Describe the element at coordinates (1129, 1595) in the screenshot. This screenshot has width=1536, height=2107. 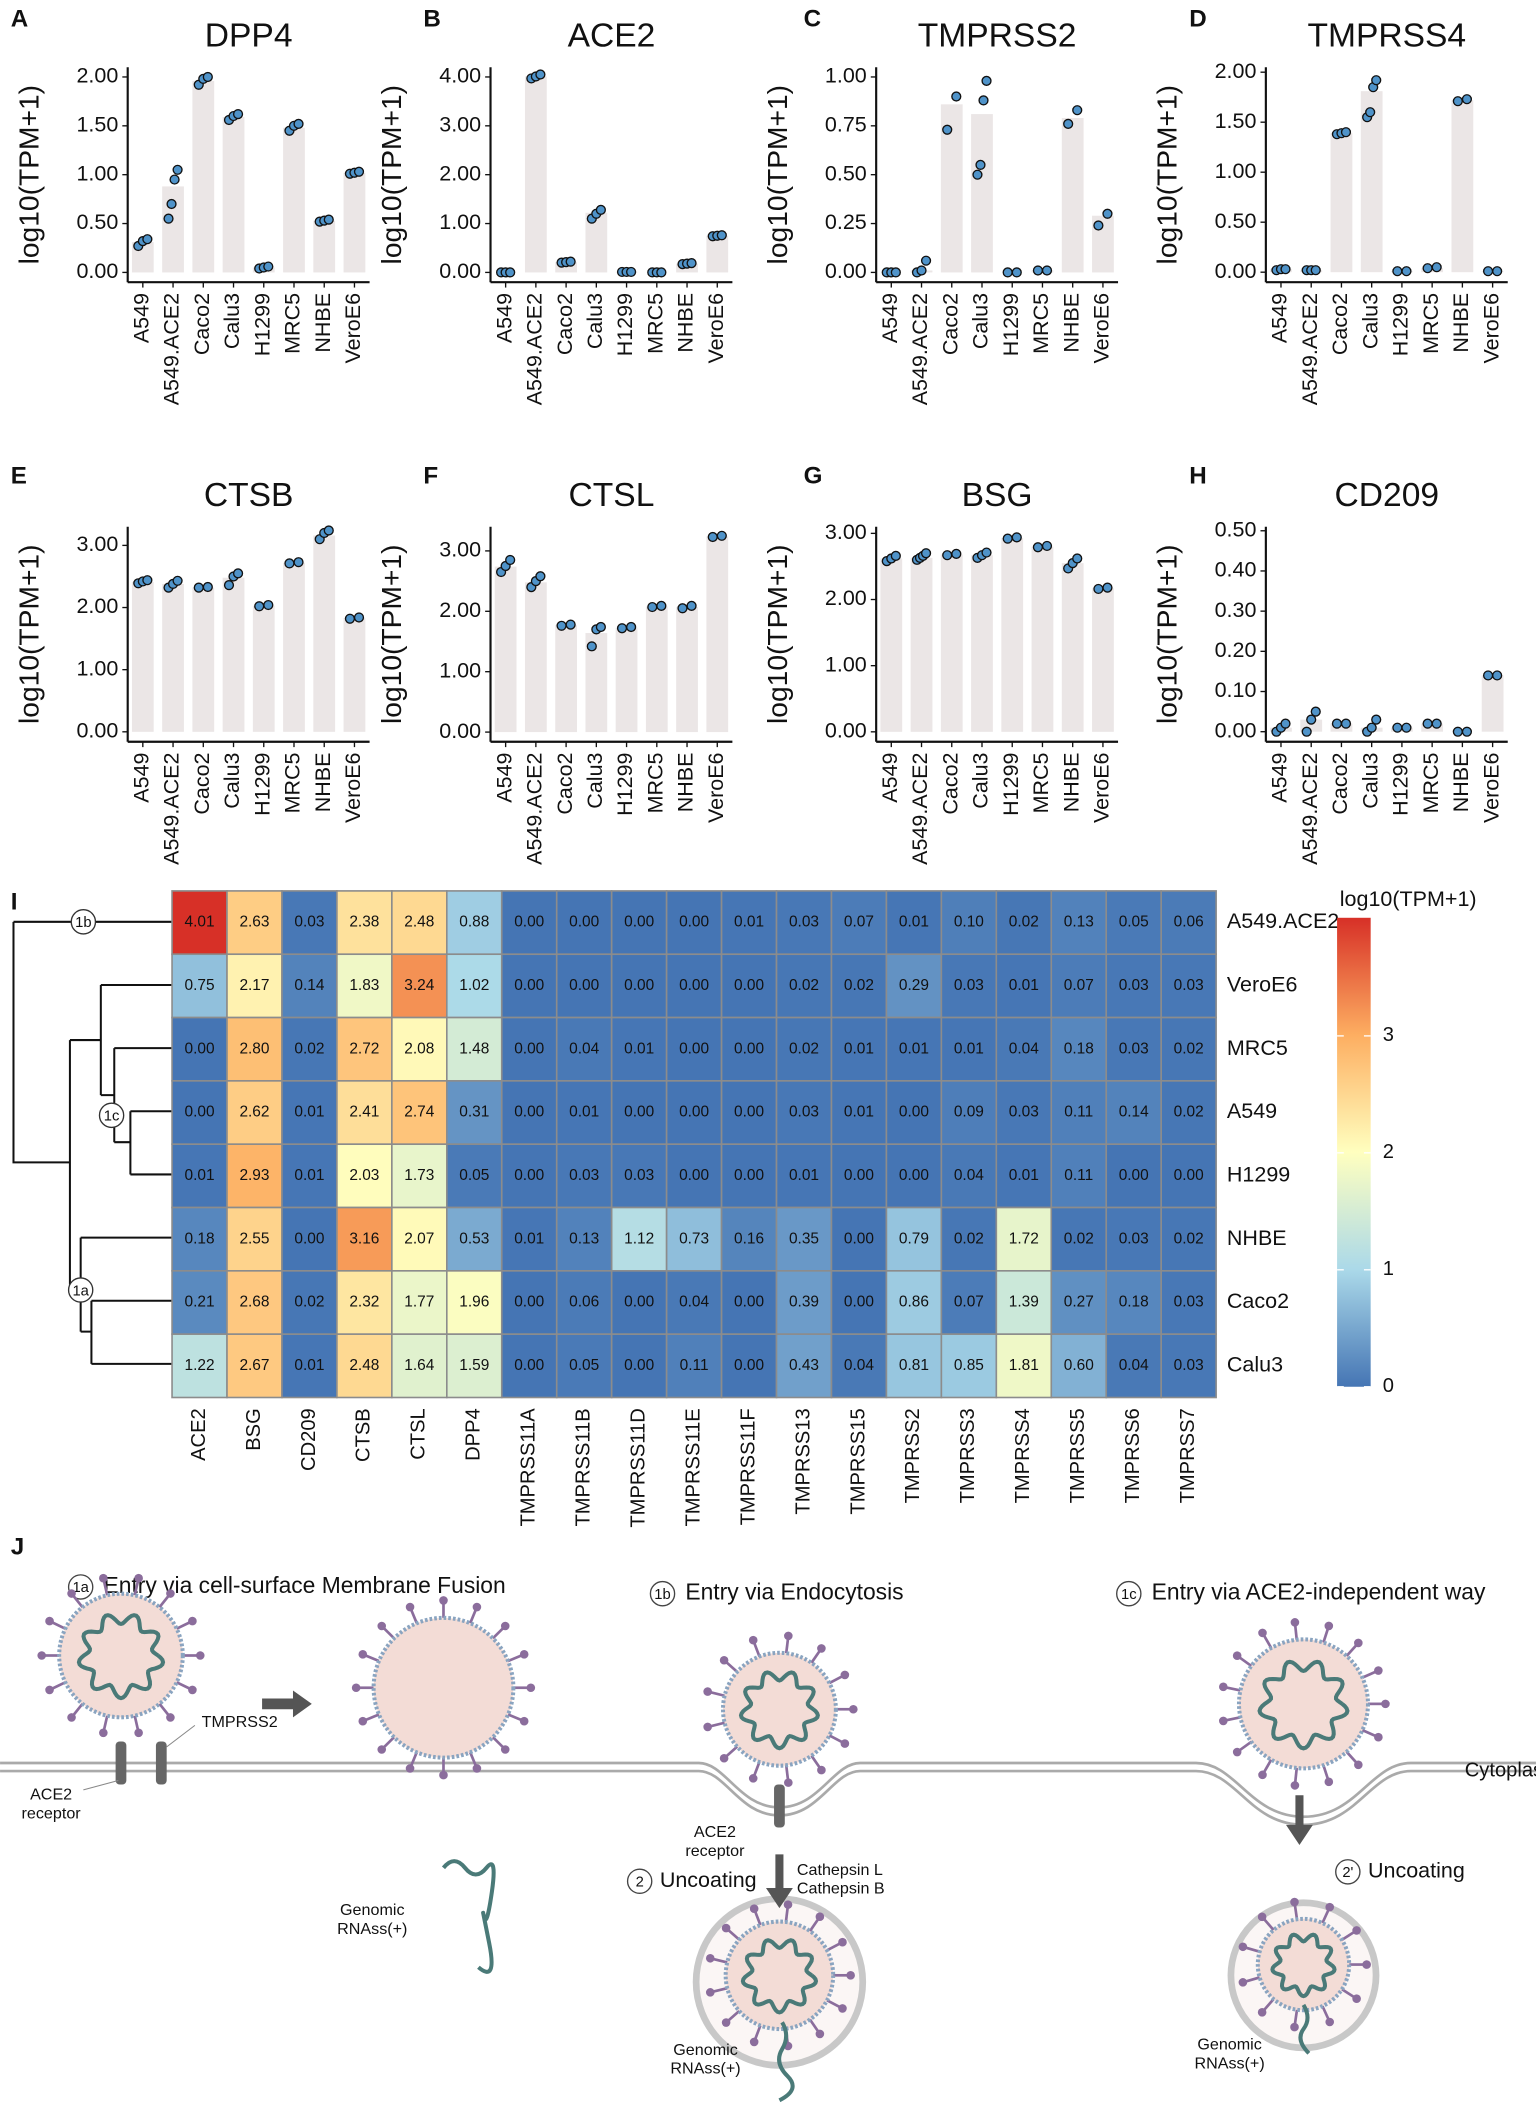
I see `step-badge-label: 1c` at that location.